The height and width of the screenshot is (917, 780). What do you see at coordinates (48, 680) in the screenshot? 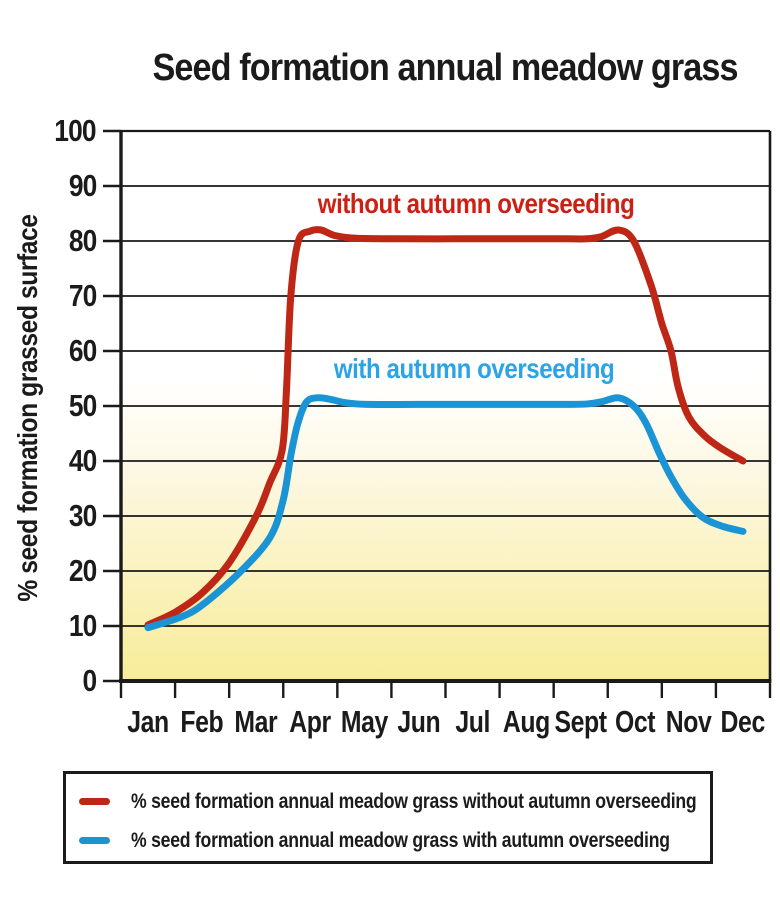
I see `y-tick-label: 0` at bounding box center [48, 680].